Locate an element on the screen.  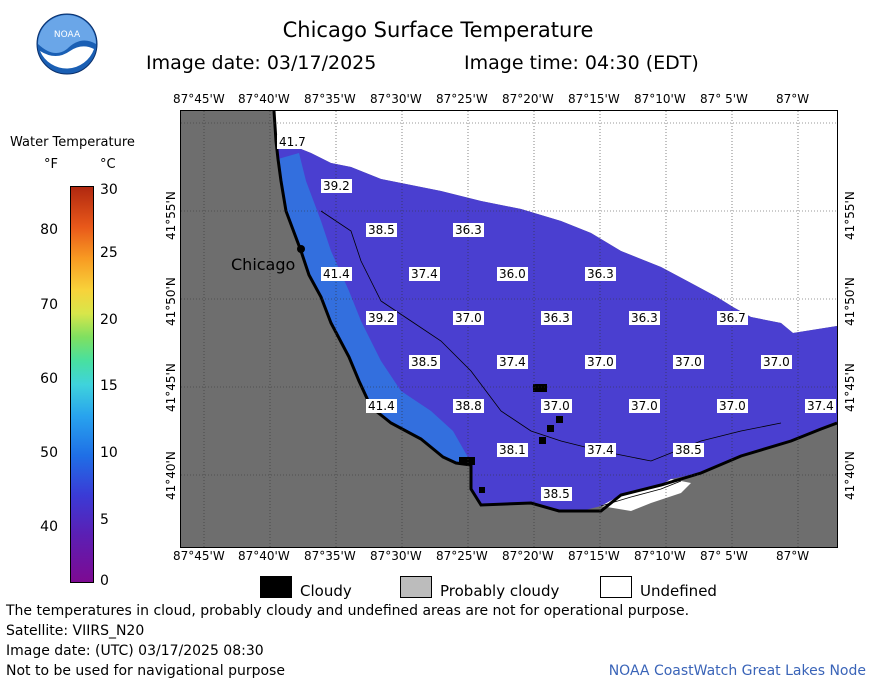
contour-line is located at coordinates (641, 493).